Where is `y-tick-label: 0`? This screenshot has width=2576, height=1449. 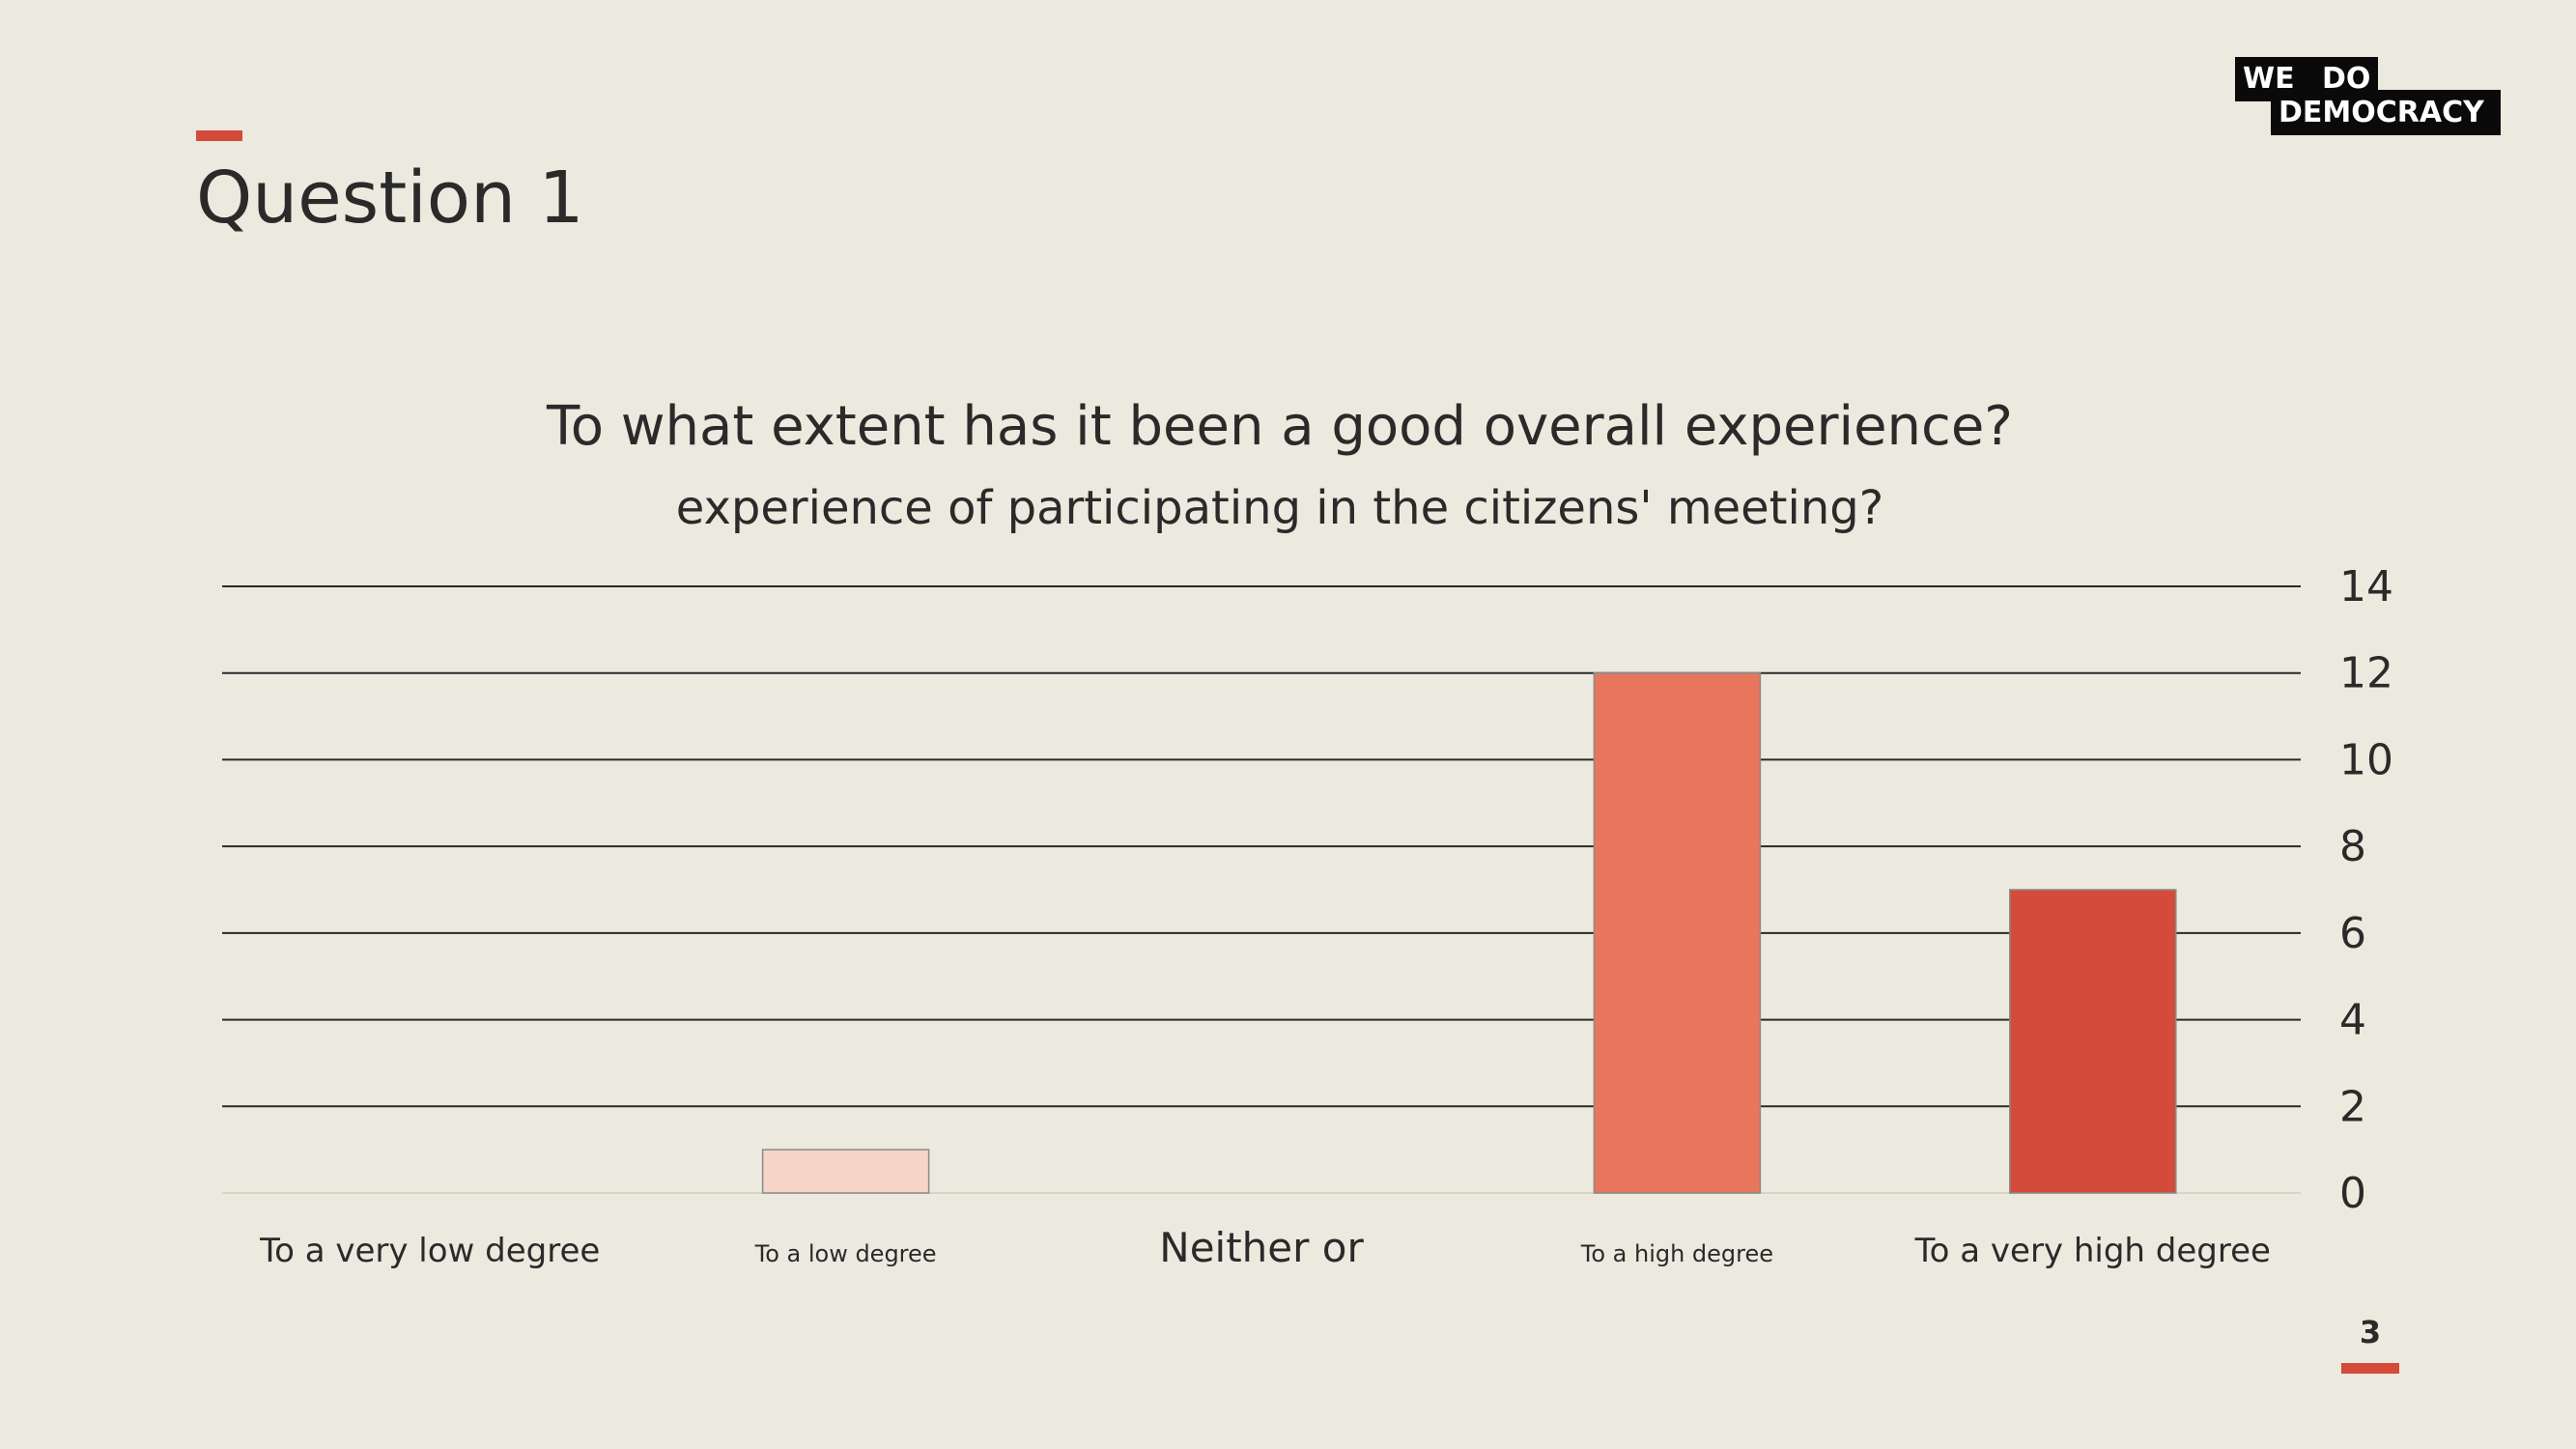
y-tick-label: 0 is located at coordinates (2352, 1193).